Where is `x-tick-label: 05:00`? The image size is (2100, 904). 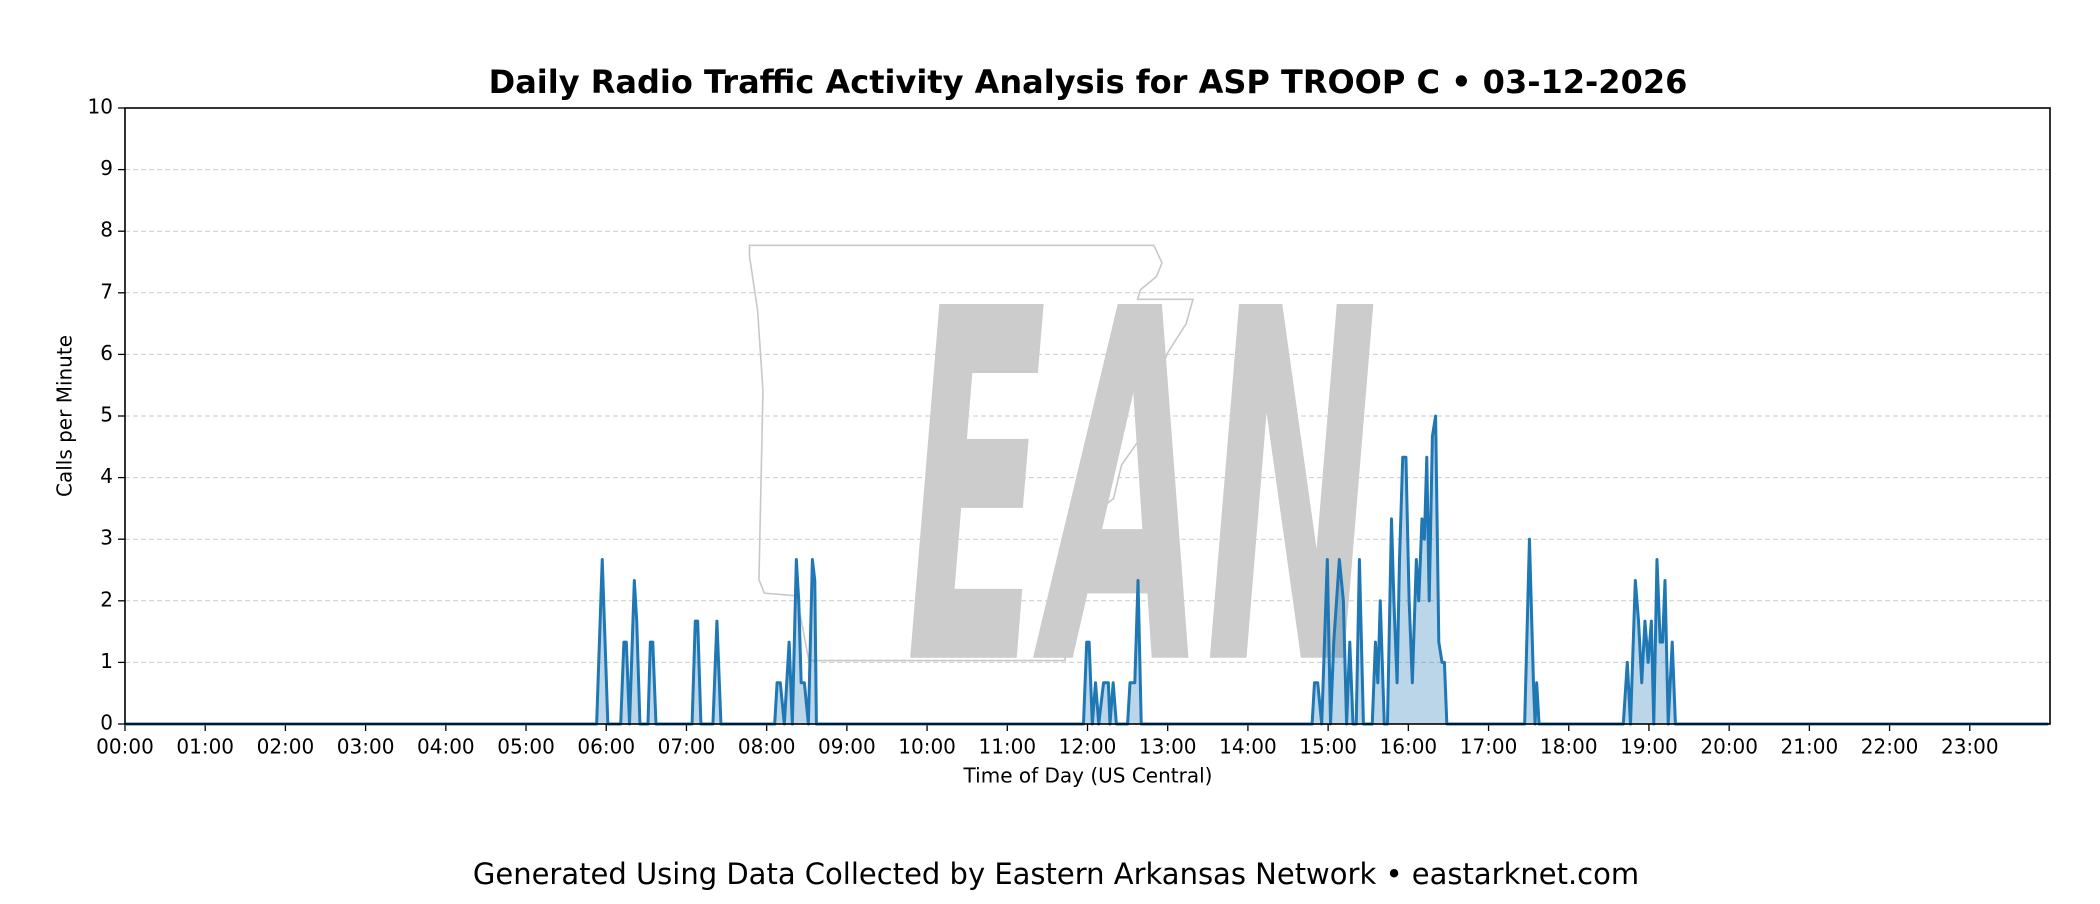
x-tick-label: 05:00 is located at coordinates (526, 747).